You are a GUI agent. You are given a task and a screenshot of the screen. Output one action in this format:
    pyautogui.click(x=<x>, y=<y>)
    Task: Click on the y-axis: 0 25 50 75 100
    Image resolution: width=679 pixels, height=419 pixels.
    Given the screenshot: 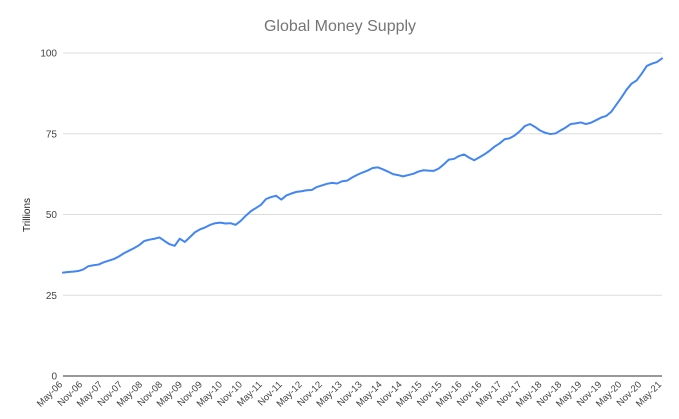 What is the action you would take?
    pyautogui.click(x=48, y=216)
    